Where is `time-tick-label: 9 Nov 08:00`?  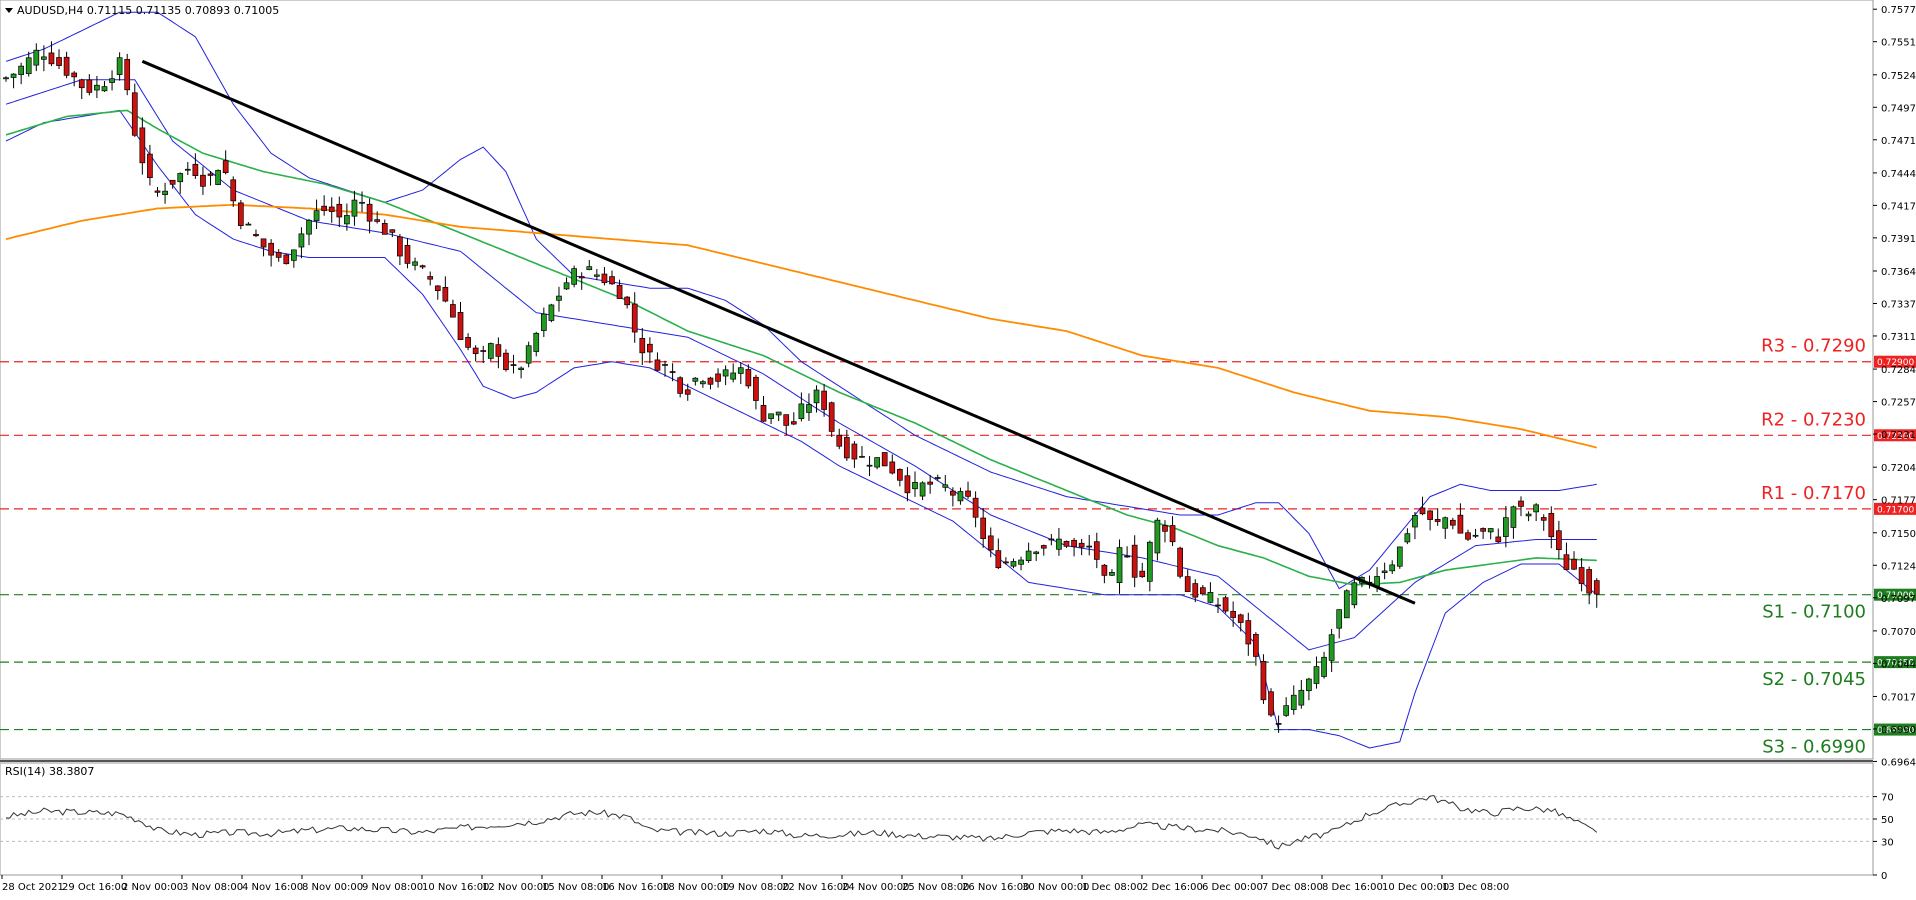 time-tick-label: 9 Nov 08:00 is located at coordinates (392, 887).